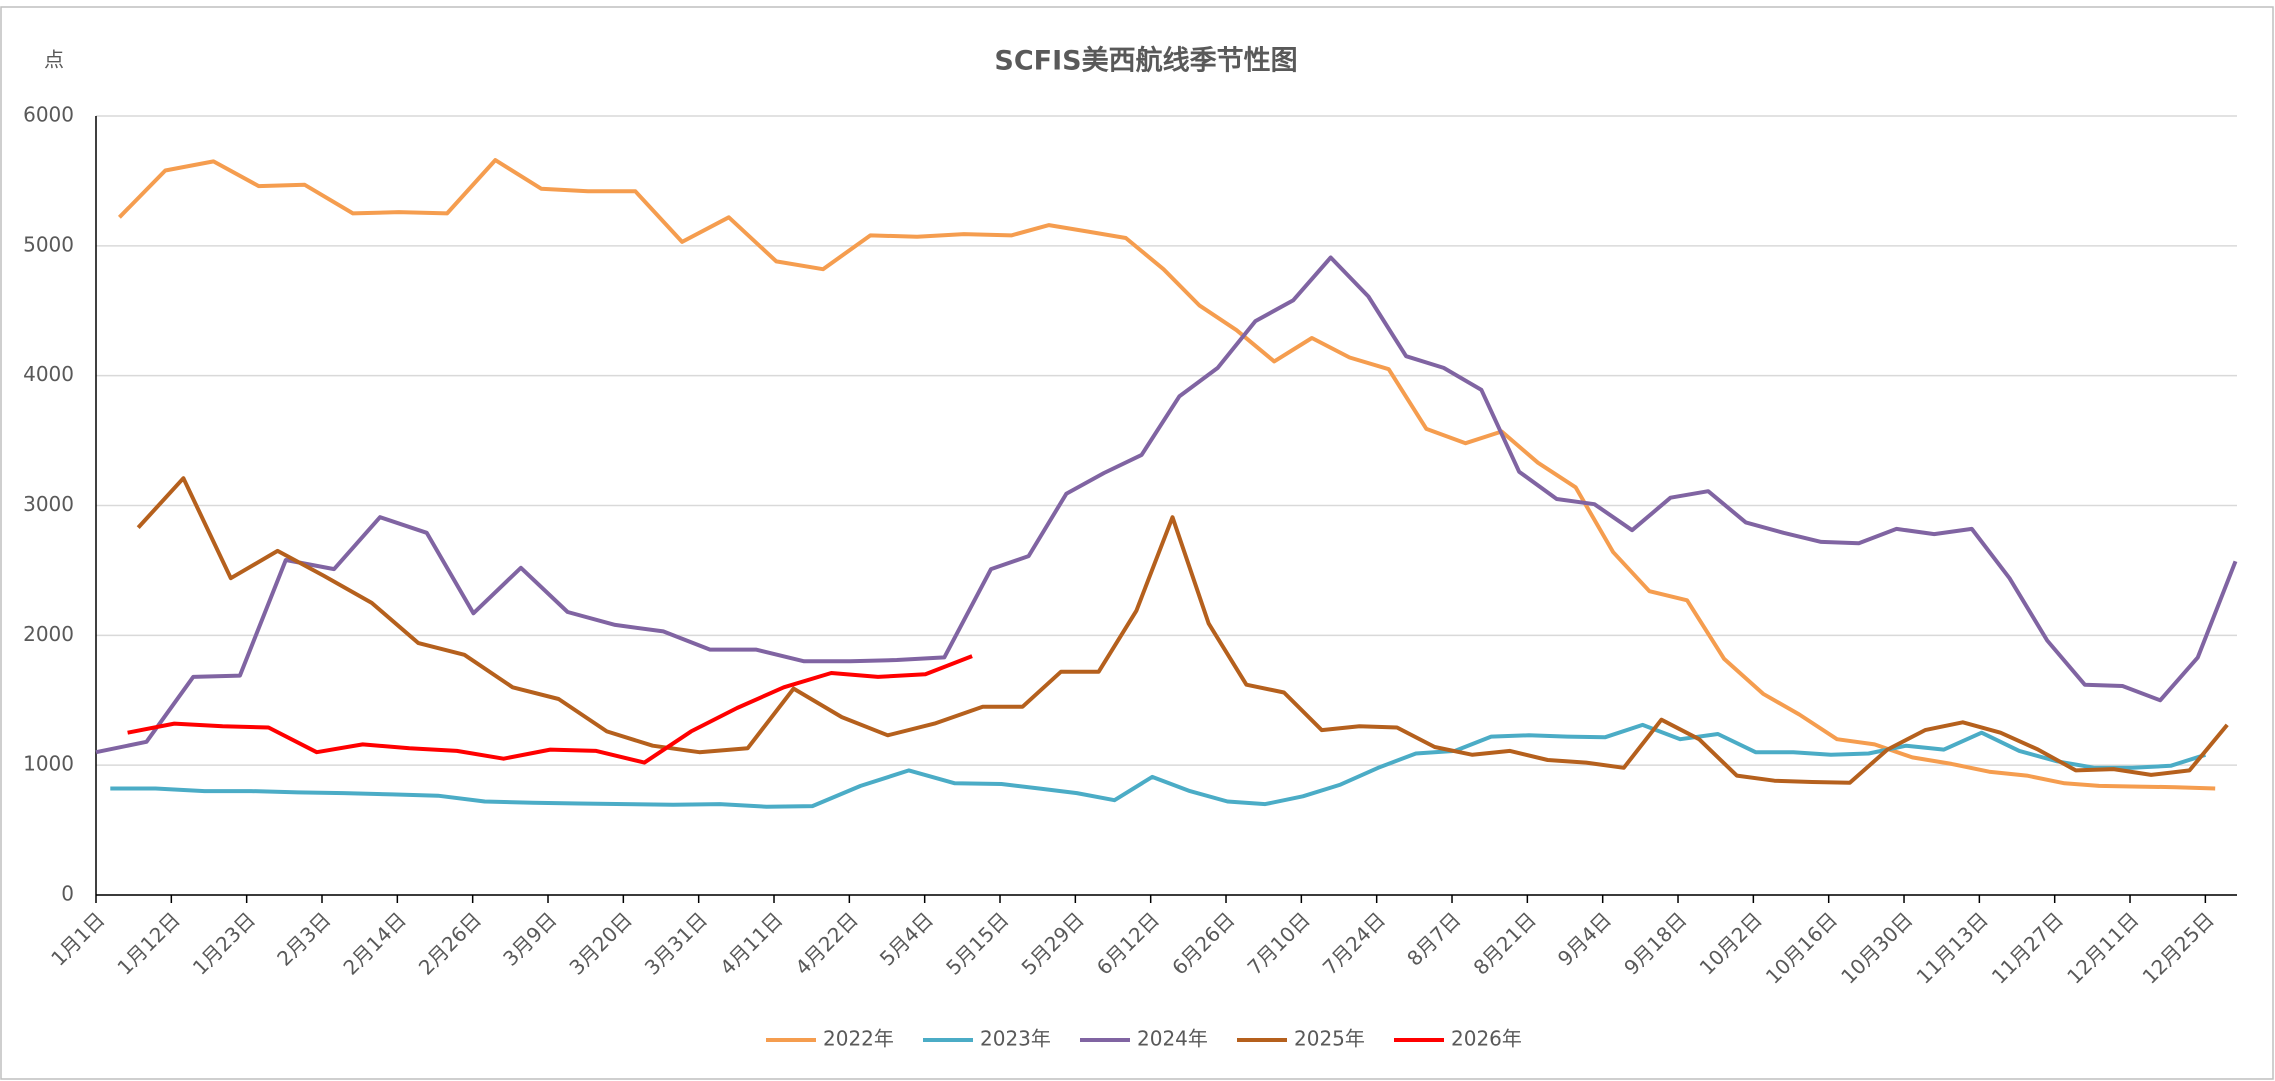  What do you see at coordinates (1655, 943) in the screenshot?
I see `x-tick-label: 9月18日` at bounding box center [1655, 943].